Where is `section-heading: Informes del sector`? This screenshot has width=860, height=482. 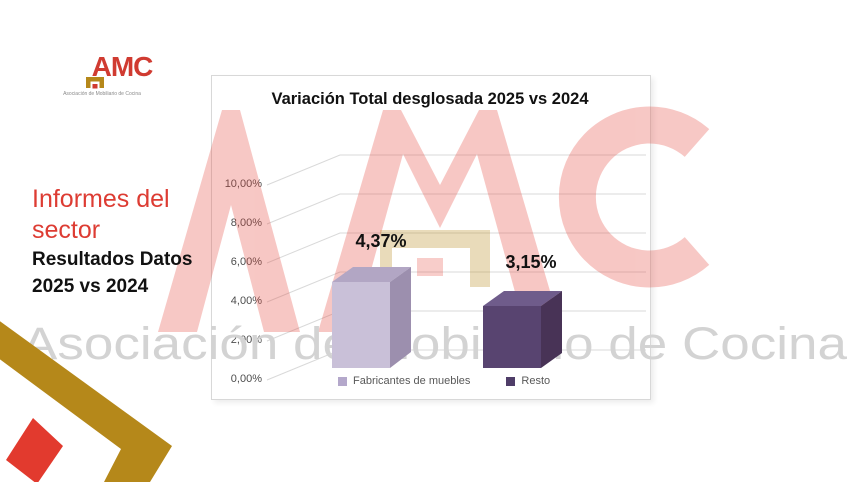
section-heading: Informes del sector is located at coordinates (127, 215).